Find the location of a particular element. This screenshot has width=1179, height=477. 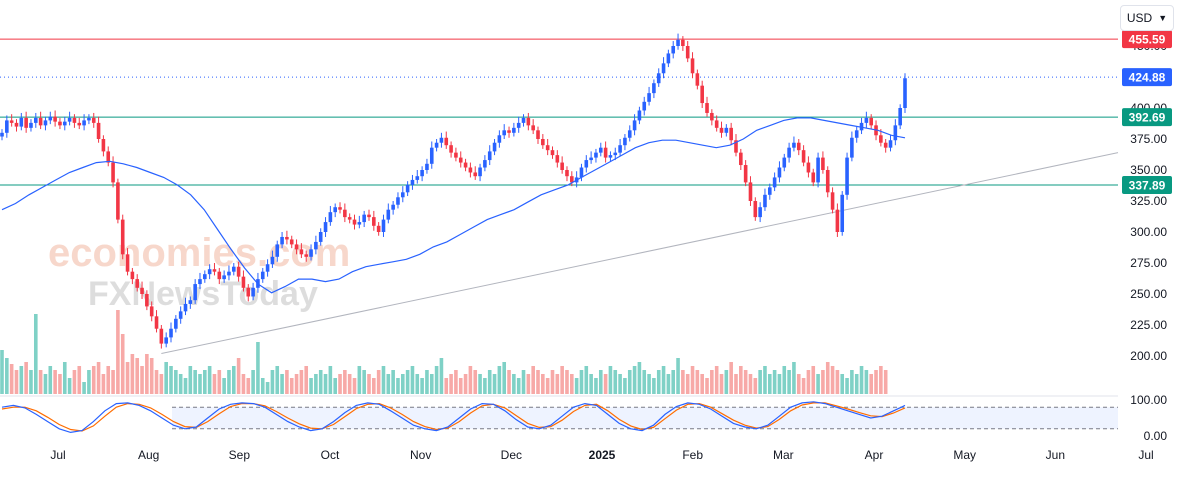

price-tick-label: 200.00 is located at coordinates (1148, 356).